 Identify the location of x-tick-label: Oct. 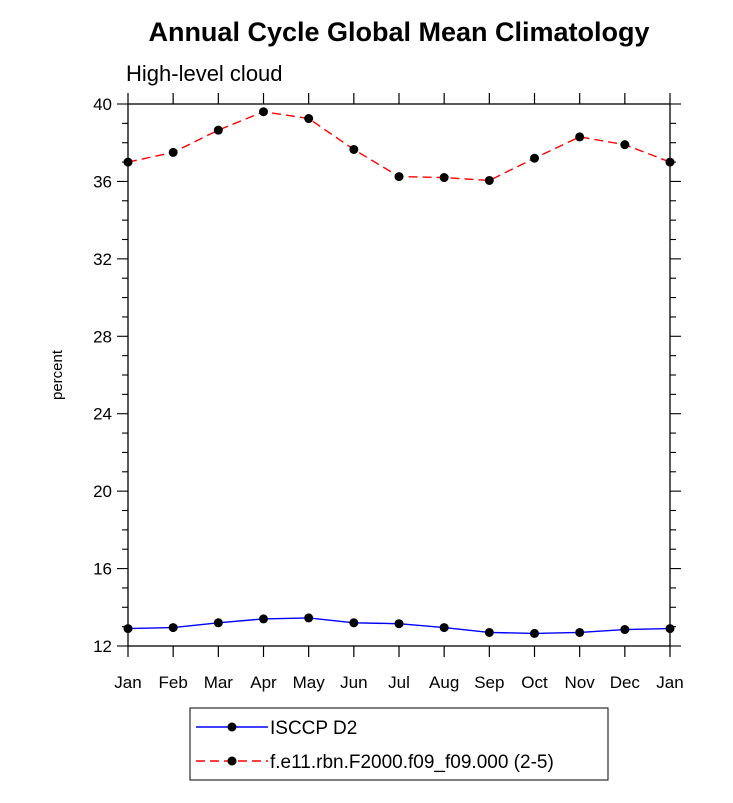
(534, 682).